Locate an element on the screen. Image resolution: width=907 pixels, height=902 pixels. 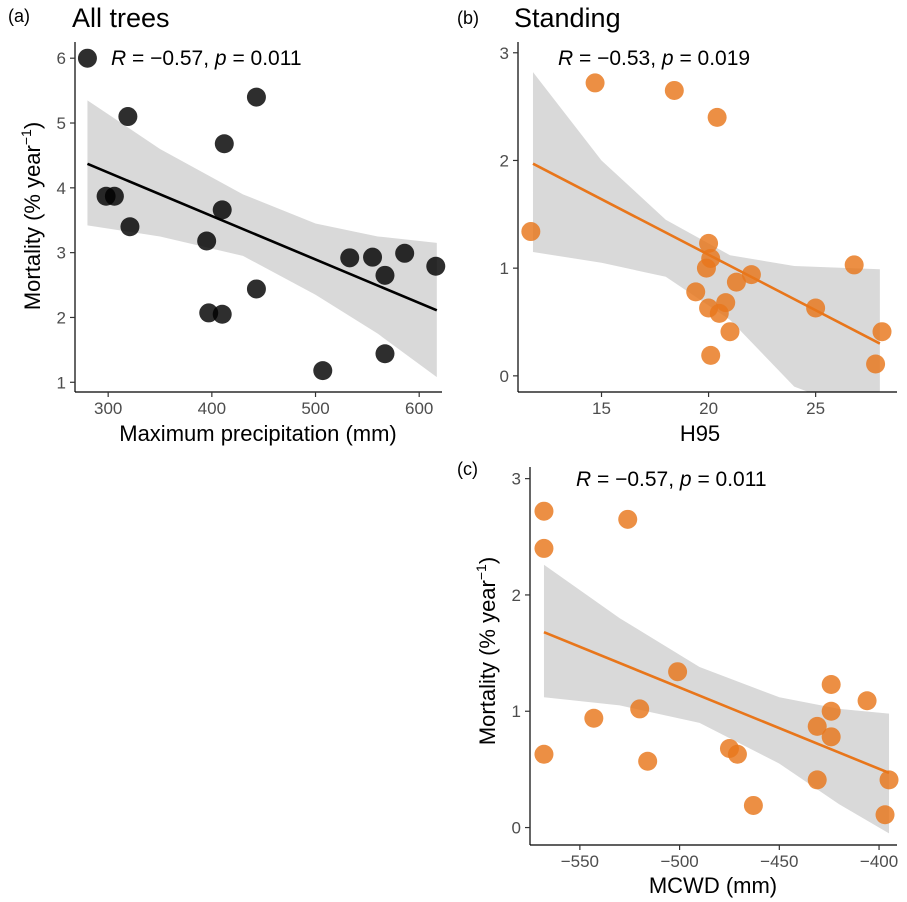
panel-c-label: (c) is located at coordinates (467, 469).